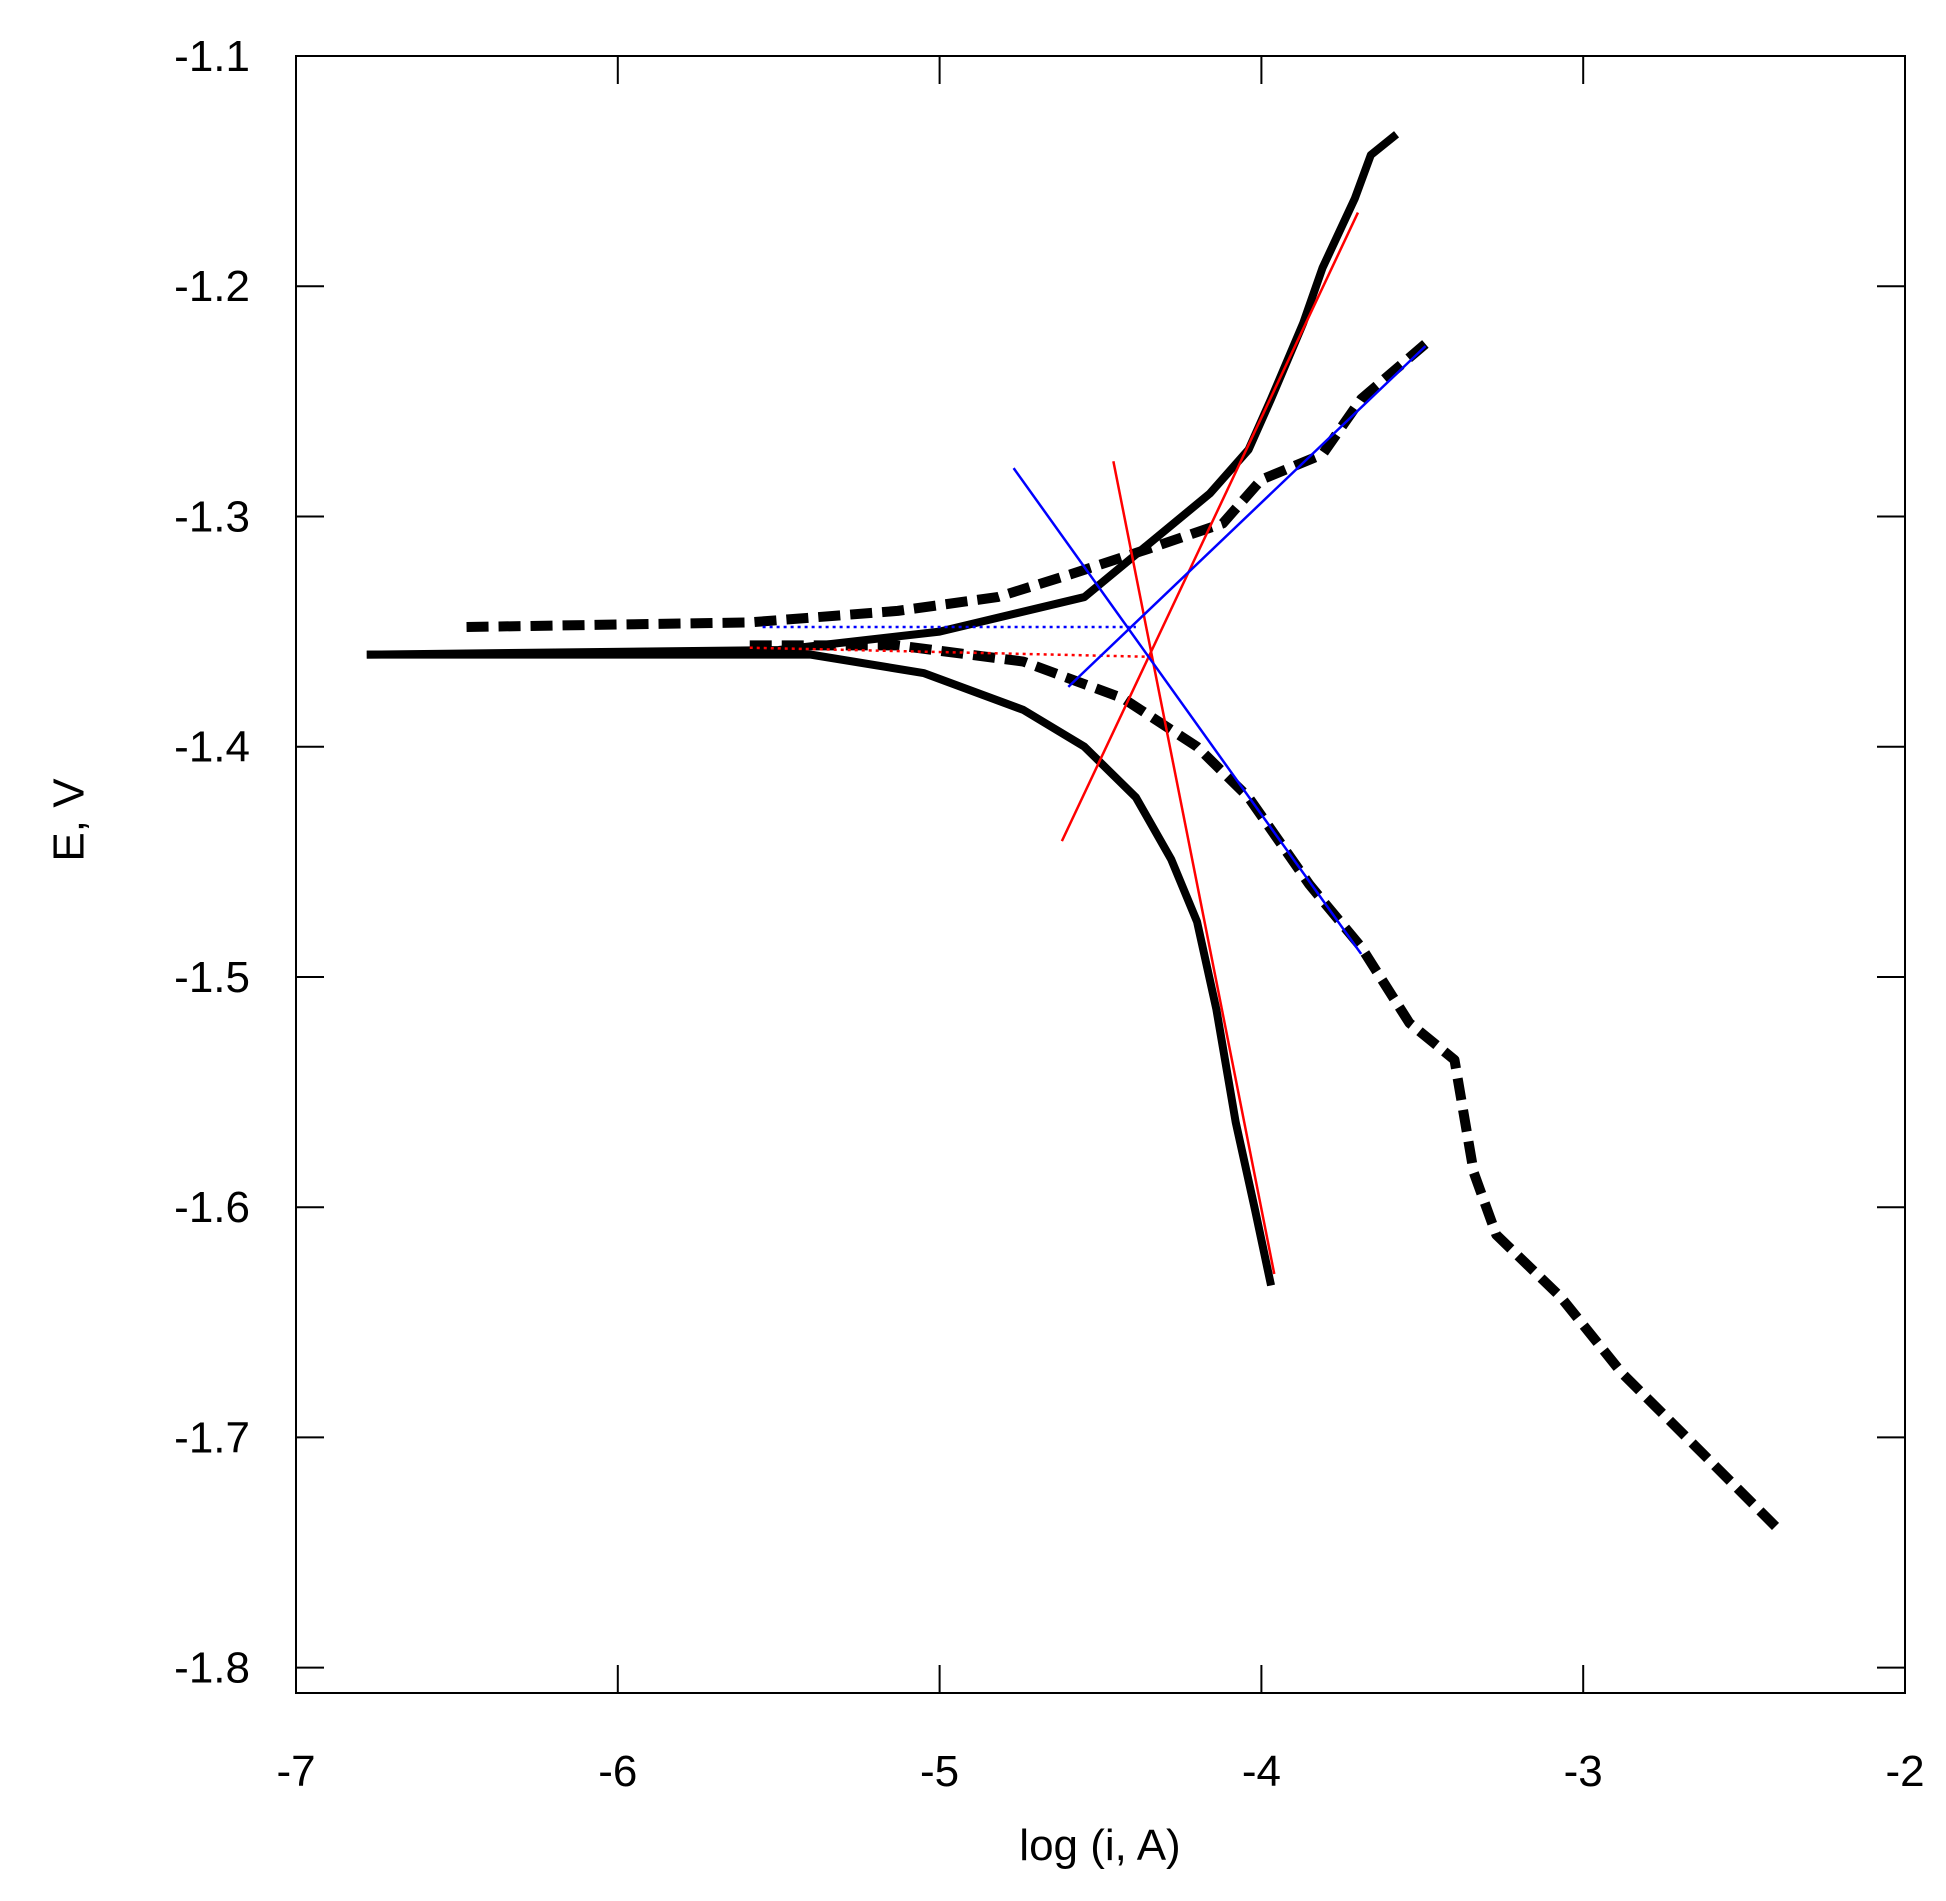  What do you see at coordinates (212, 747) in the screenshot?
I see `y-tick-label: -1.4` at bounding box center [212, 747].